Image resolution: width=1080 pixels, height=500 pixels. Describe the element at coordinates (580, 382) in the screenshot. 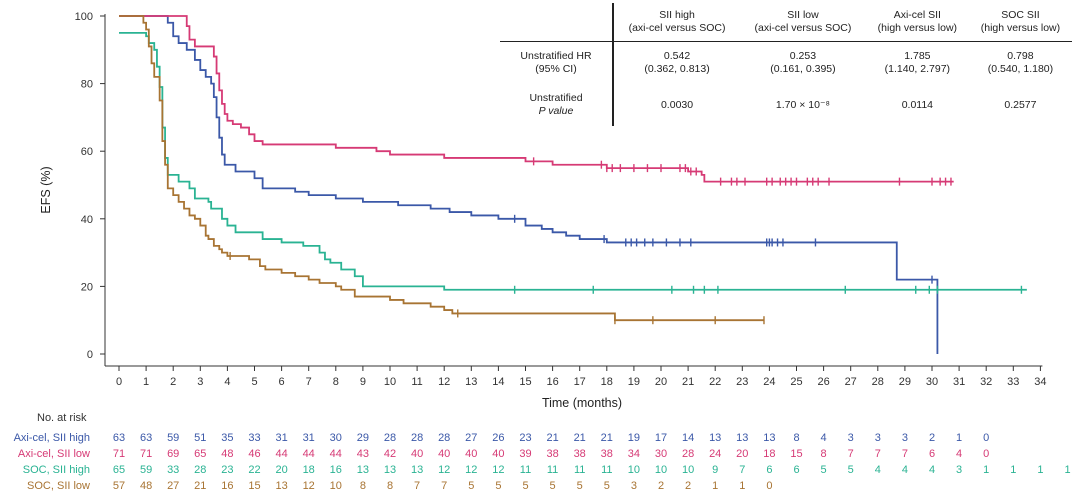

I see `x-tick-label: 17` at that location.